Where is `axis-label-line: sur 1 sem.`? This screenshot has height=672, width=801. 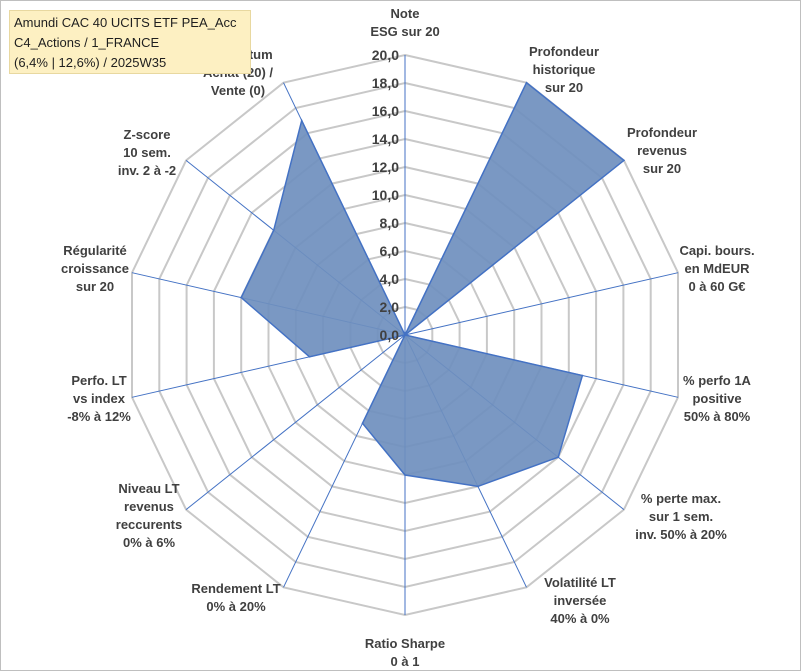
axis-label-line: sur 1 sem. is located at coordinates (681, 516).